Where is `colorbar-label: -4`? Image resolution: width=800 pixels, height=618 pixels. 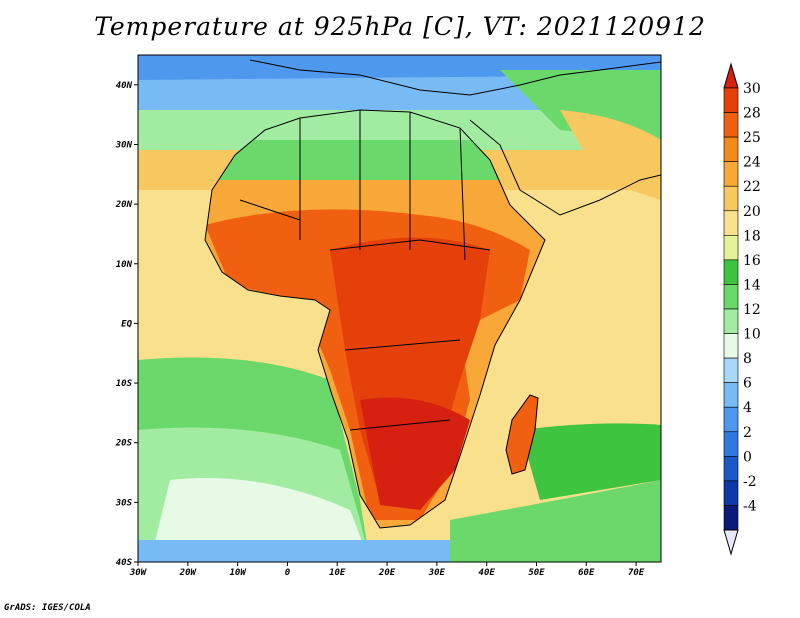
colorbar-label: -4 is located at coordinates (750, 506).